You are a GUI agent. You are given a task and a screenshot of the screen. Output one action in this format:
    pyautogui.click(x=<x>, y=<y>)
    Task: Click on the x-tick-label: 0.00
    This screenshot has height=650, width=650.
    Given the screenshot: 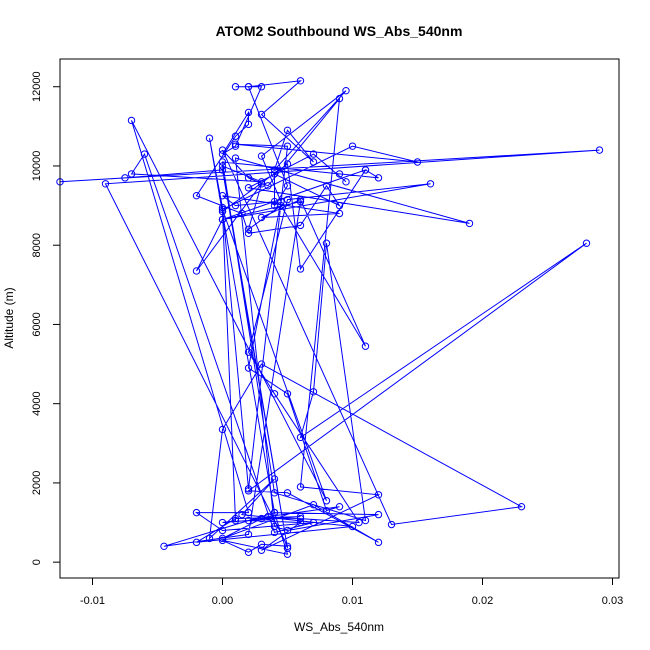 What is the action you would take?
    pyautogui.click(x=222, y=601)
    